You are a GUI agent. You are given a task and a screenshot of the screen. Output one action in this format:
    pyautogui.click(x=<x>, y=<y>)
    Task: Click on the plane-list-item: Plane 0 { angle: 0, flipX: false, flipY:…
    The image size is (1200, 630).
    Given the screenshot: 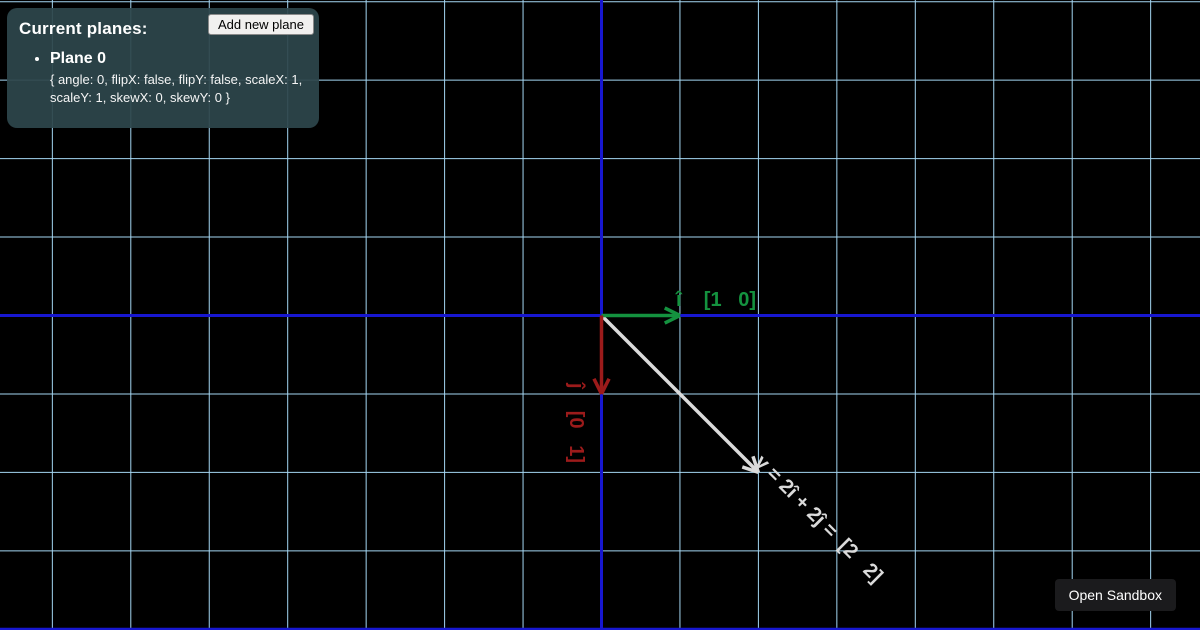 What is the action you would take?
    pyautogui.click(x=178, y=78)
    